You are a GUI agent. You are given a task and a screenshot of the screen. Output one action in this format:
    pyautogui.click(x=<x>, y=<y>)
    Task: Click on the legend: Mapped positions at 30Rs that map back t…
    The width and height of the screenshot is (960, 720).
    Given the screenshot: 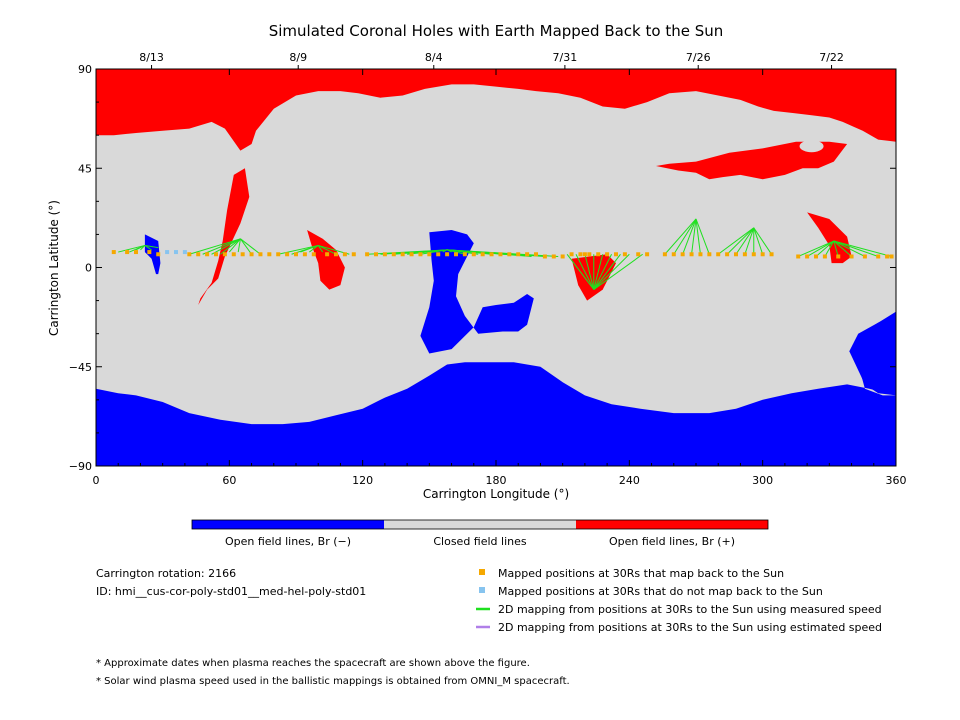 What is the action you would take?
    pyautogui.click(x=679, y=600)
    